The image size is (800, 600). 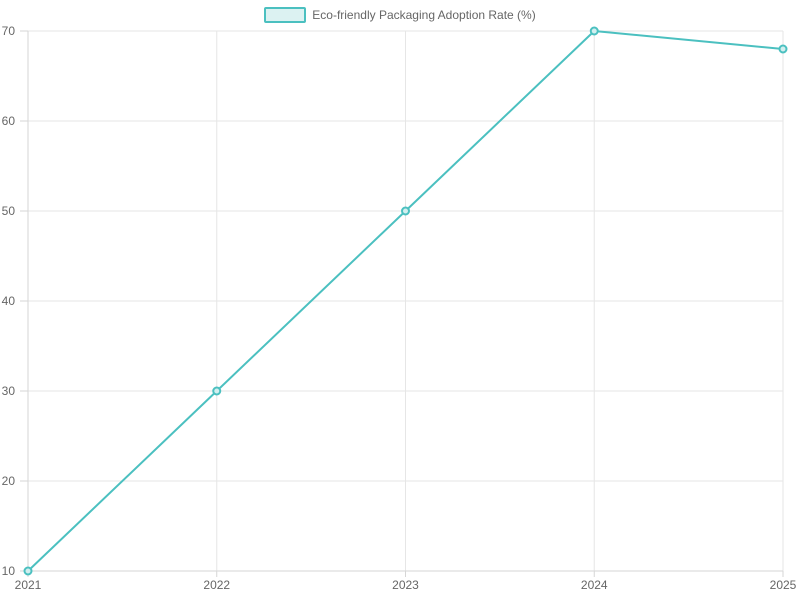 I want to click on y-axis-tick-label: 40, so click(x=9, y=301).